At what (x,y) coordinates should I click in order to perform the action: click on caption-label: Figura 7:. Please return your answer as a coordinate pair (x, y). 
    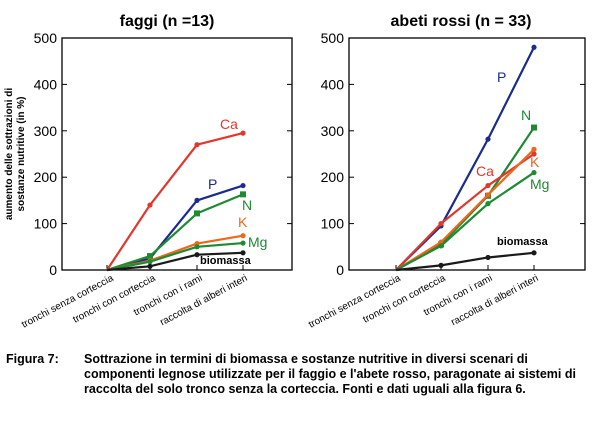
    Looking at the image, I should click on (32, 359).